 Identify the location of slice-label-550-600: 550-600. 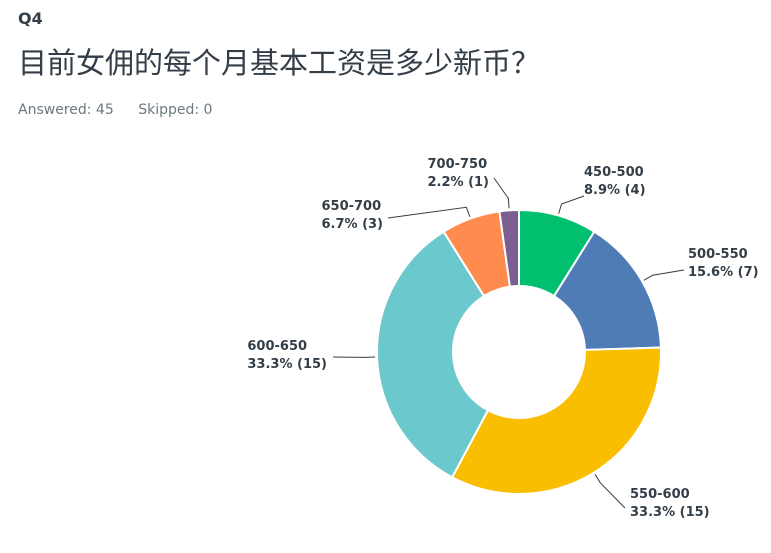
(660, 494).